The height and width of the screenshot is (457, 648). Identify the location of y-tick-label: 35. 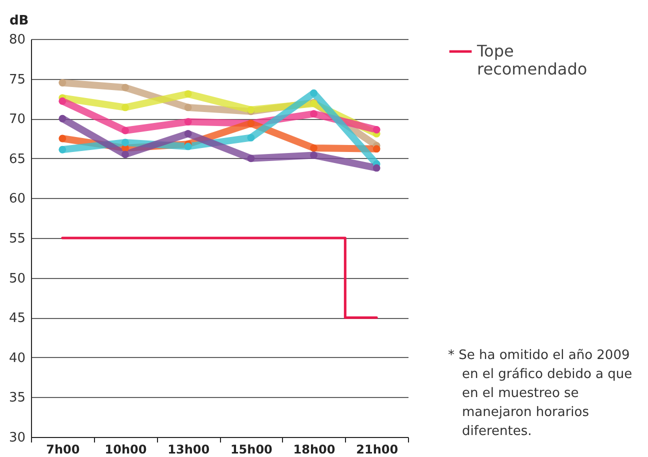
(17, 398).